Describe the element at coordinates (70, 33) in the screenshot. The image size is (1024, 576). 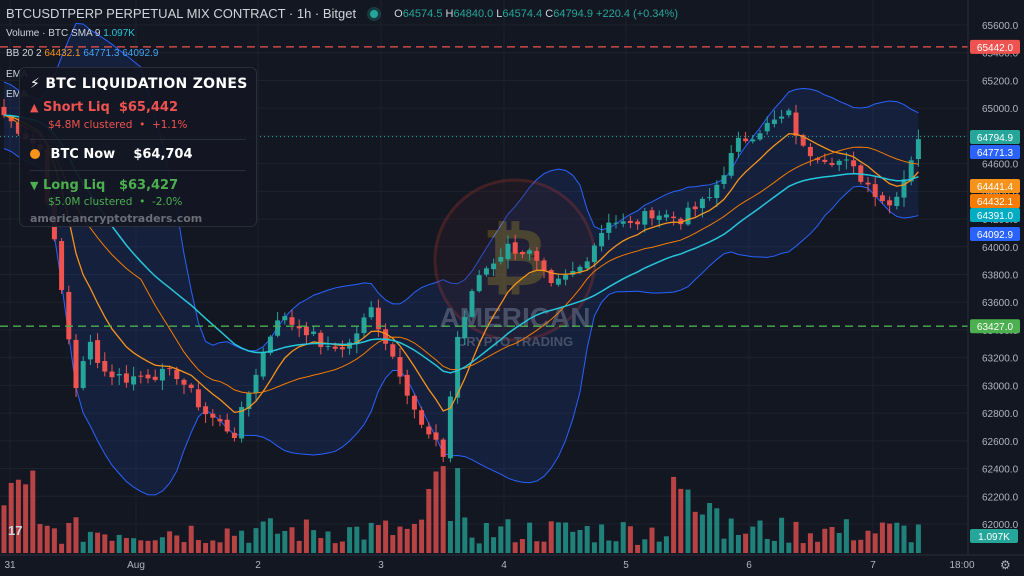
I see `volume-indicator-legend: Volume · BTC SMA 9 1.097K` at that location.